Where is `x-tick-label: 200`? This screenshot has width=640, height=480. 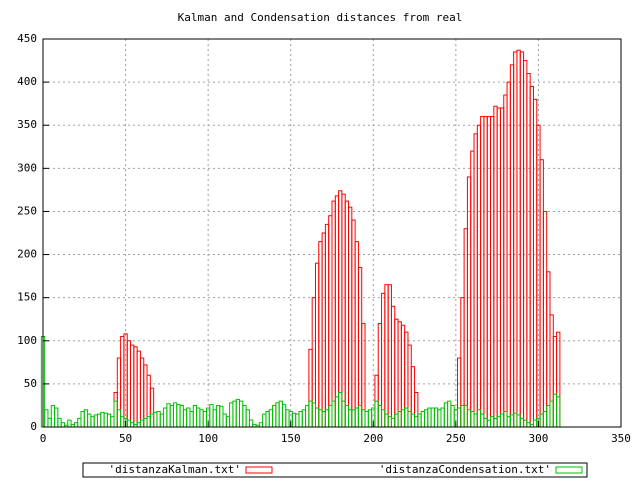 x-tick-label: 200 is located at coordinates (373, 438).